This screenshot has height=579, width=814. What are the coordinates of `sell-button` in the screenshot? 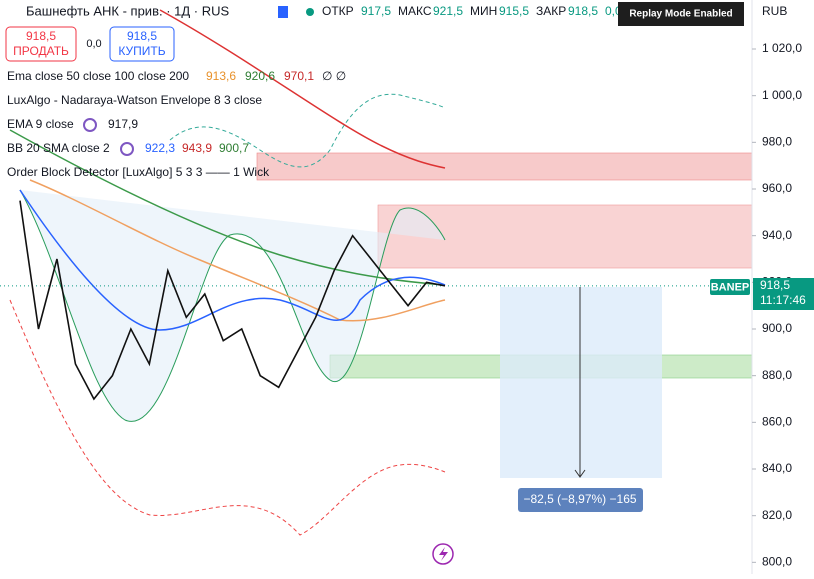 It's located at (41, 44).